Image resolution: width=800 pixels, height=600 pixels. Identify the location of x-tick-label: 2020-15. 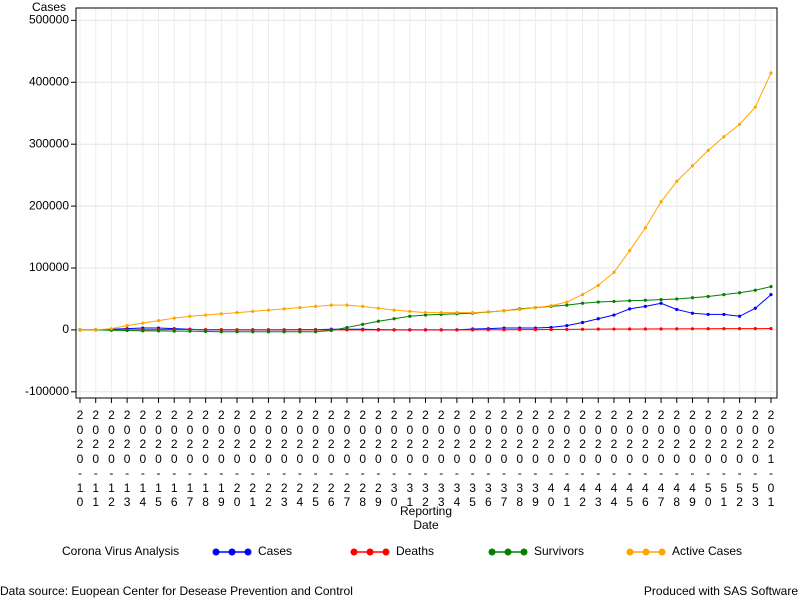
(158, 458).